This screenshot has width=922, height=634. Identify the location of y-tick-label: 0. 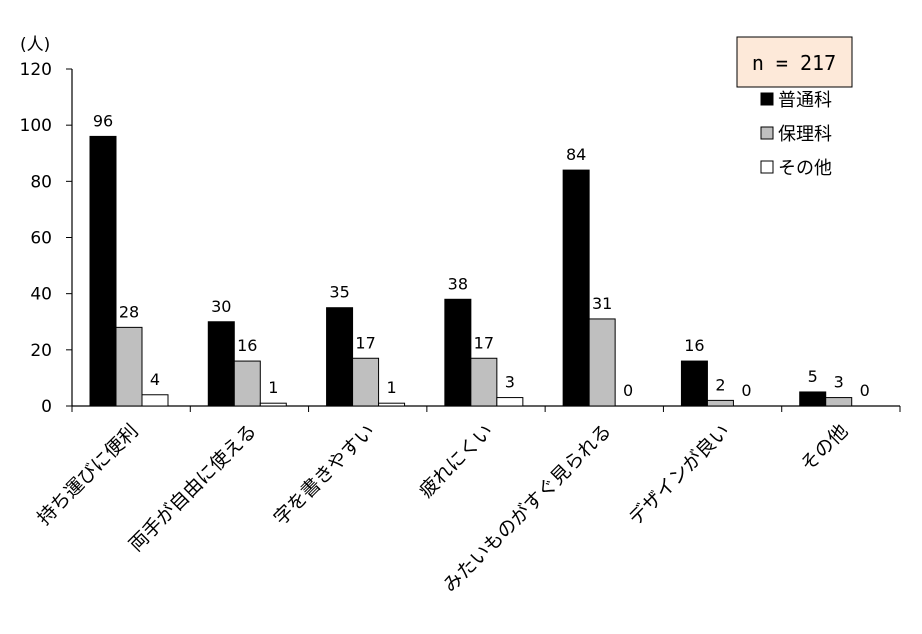
(46, 407).